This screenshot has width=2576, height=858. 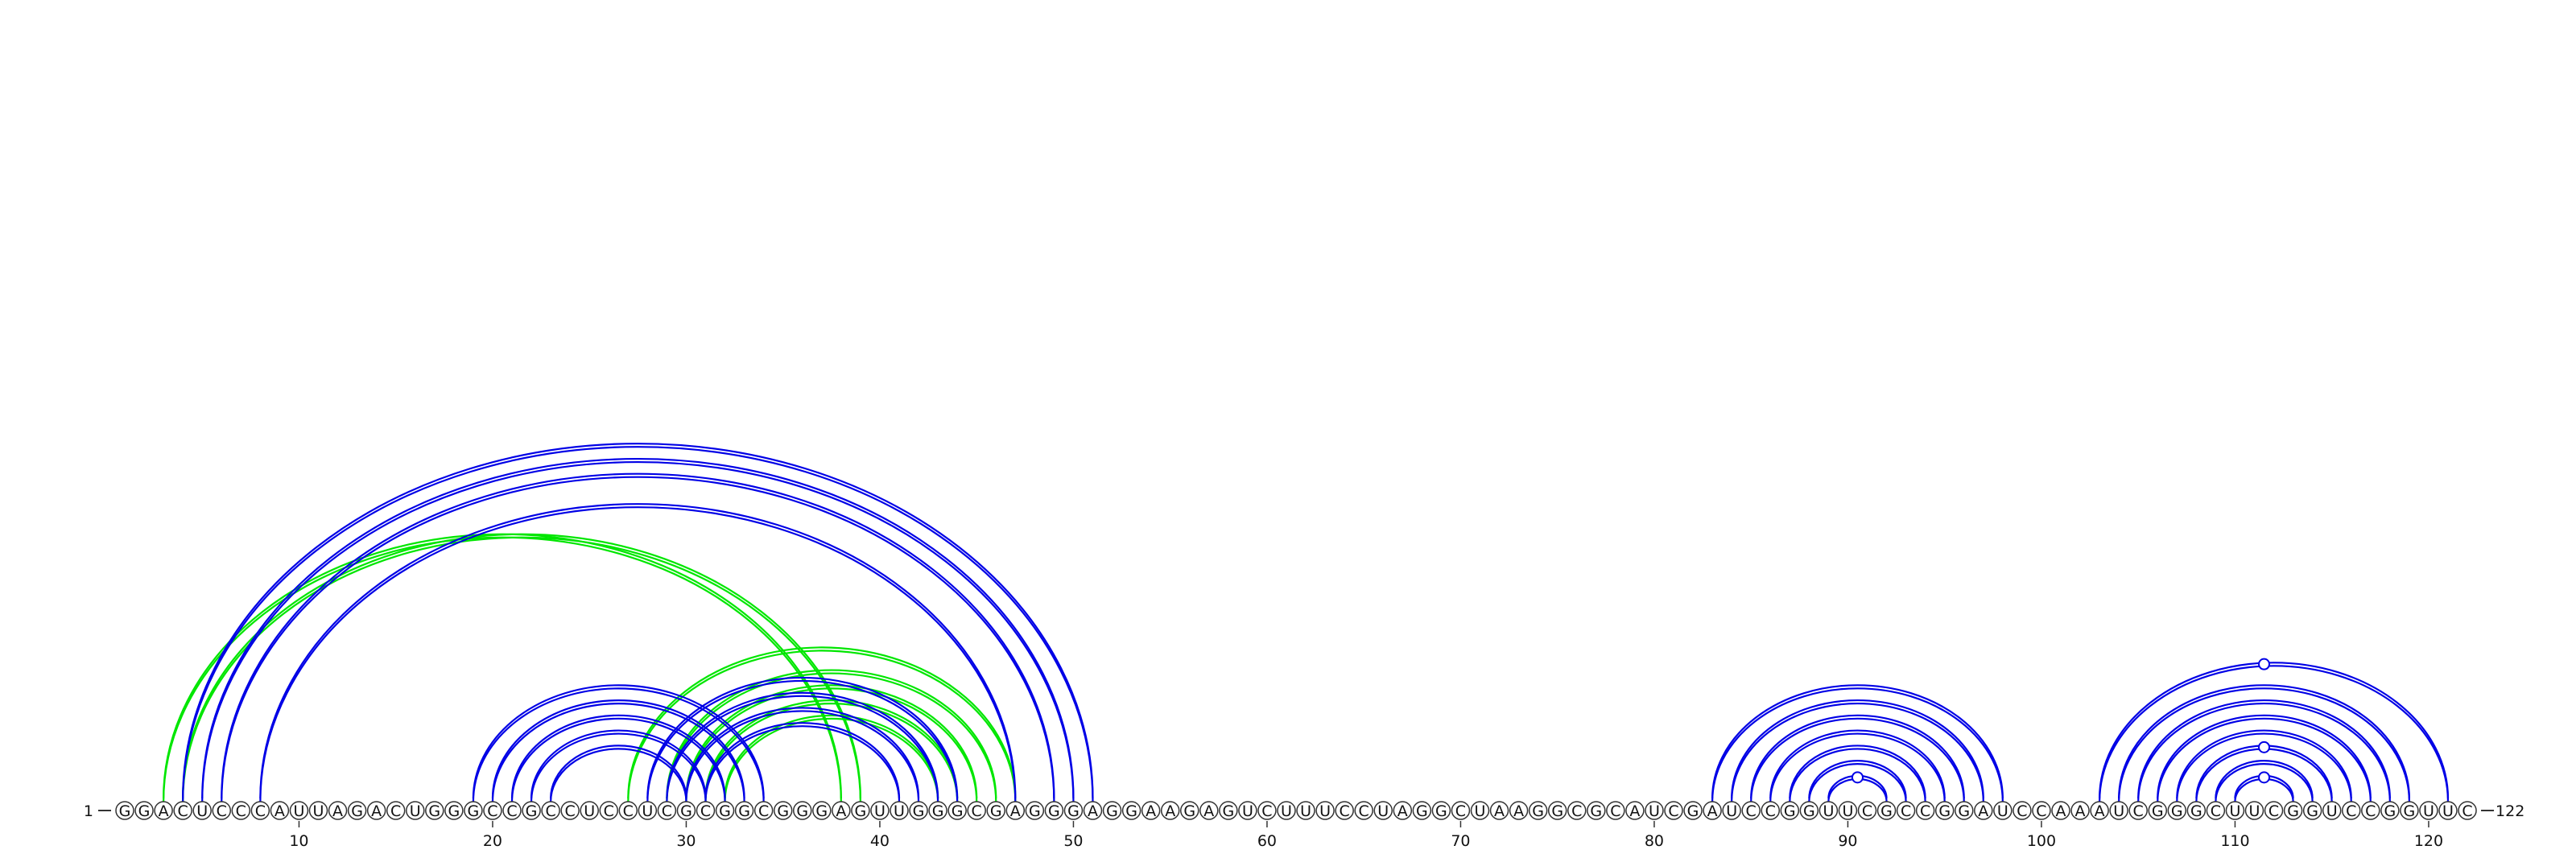 What do you see at coordinates (1366, 835) in the screenshot?
I see `position-axis: 10 20 30 40 50 60 70 80 90 100 110 120` at bounding box center [1366, 835].